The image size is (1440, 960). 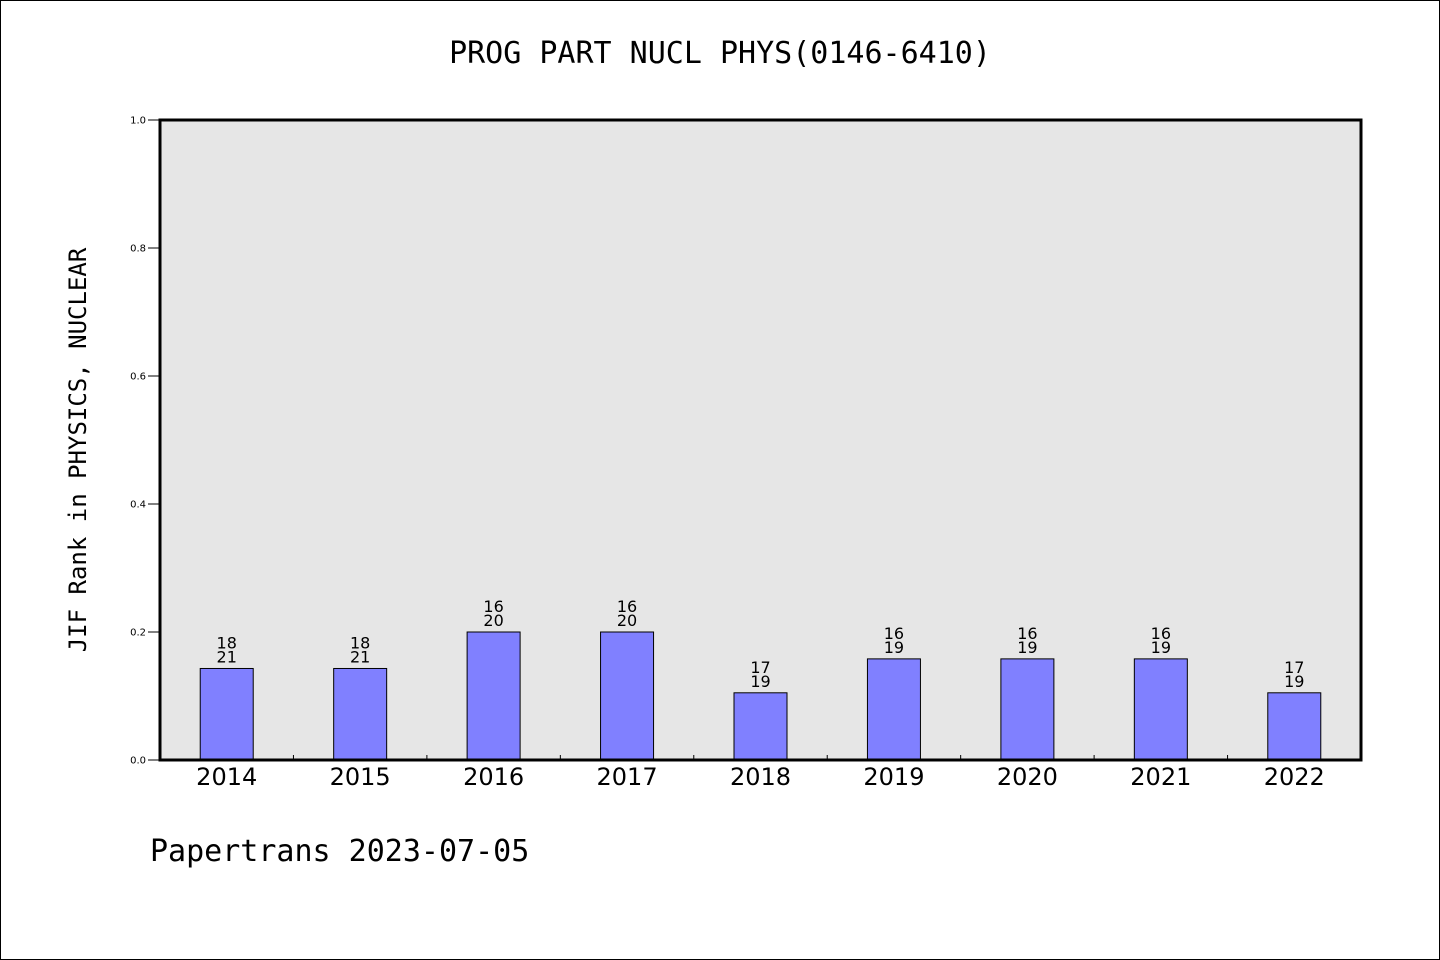 I want to click on x-tick-label: 2016, so click(x=493, y=777).